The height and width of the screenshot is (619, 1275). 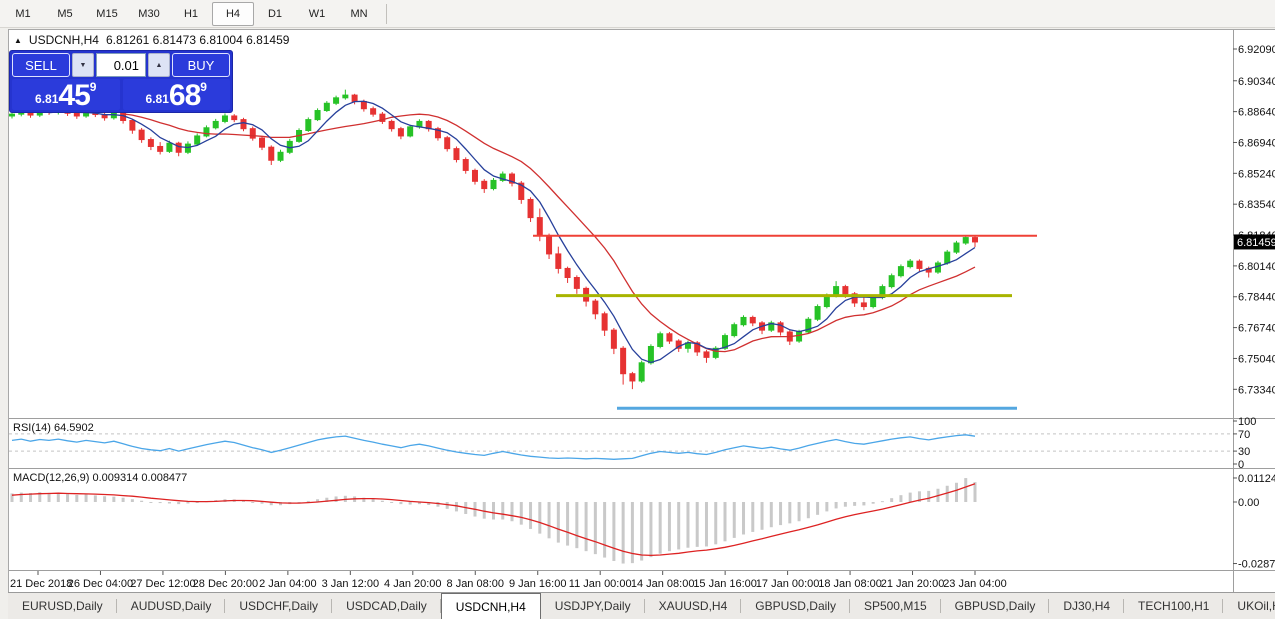 I want to click on sell-price-pip: 9, so click(x=93, y=87).